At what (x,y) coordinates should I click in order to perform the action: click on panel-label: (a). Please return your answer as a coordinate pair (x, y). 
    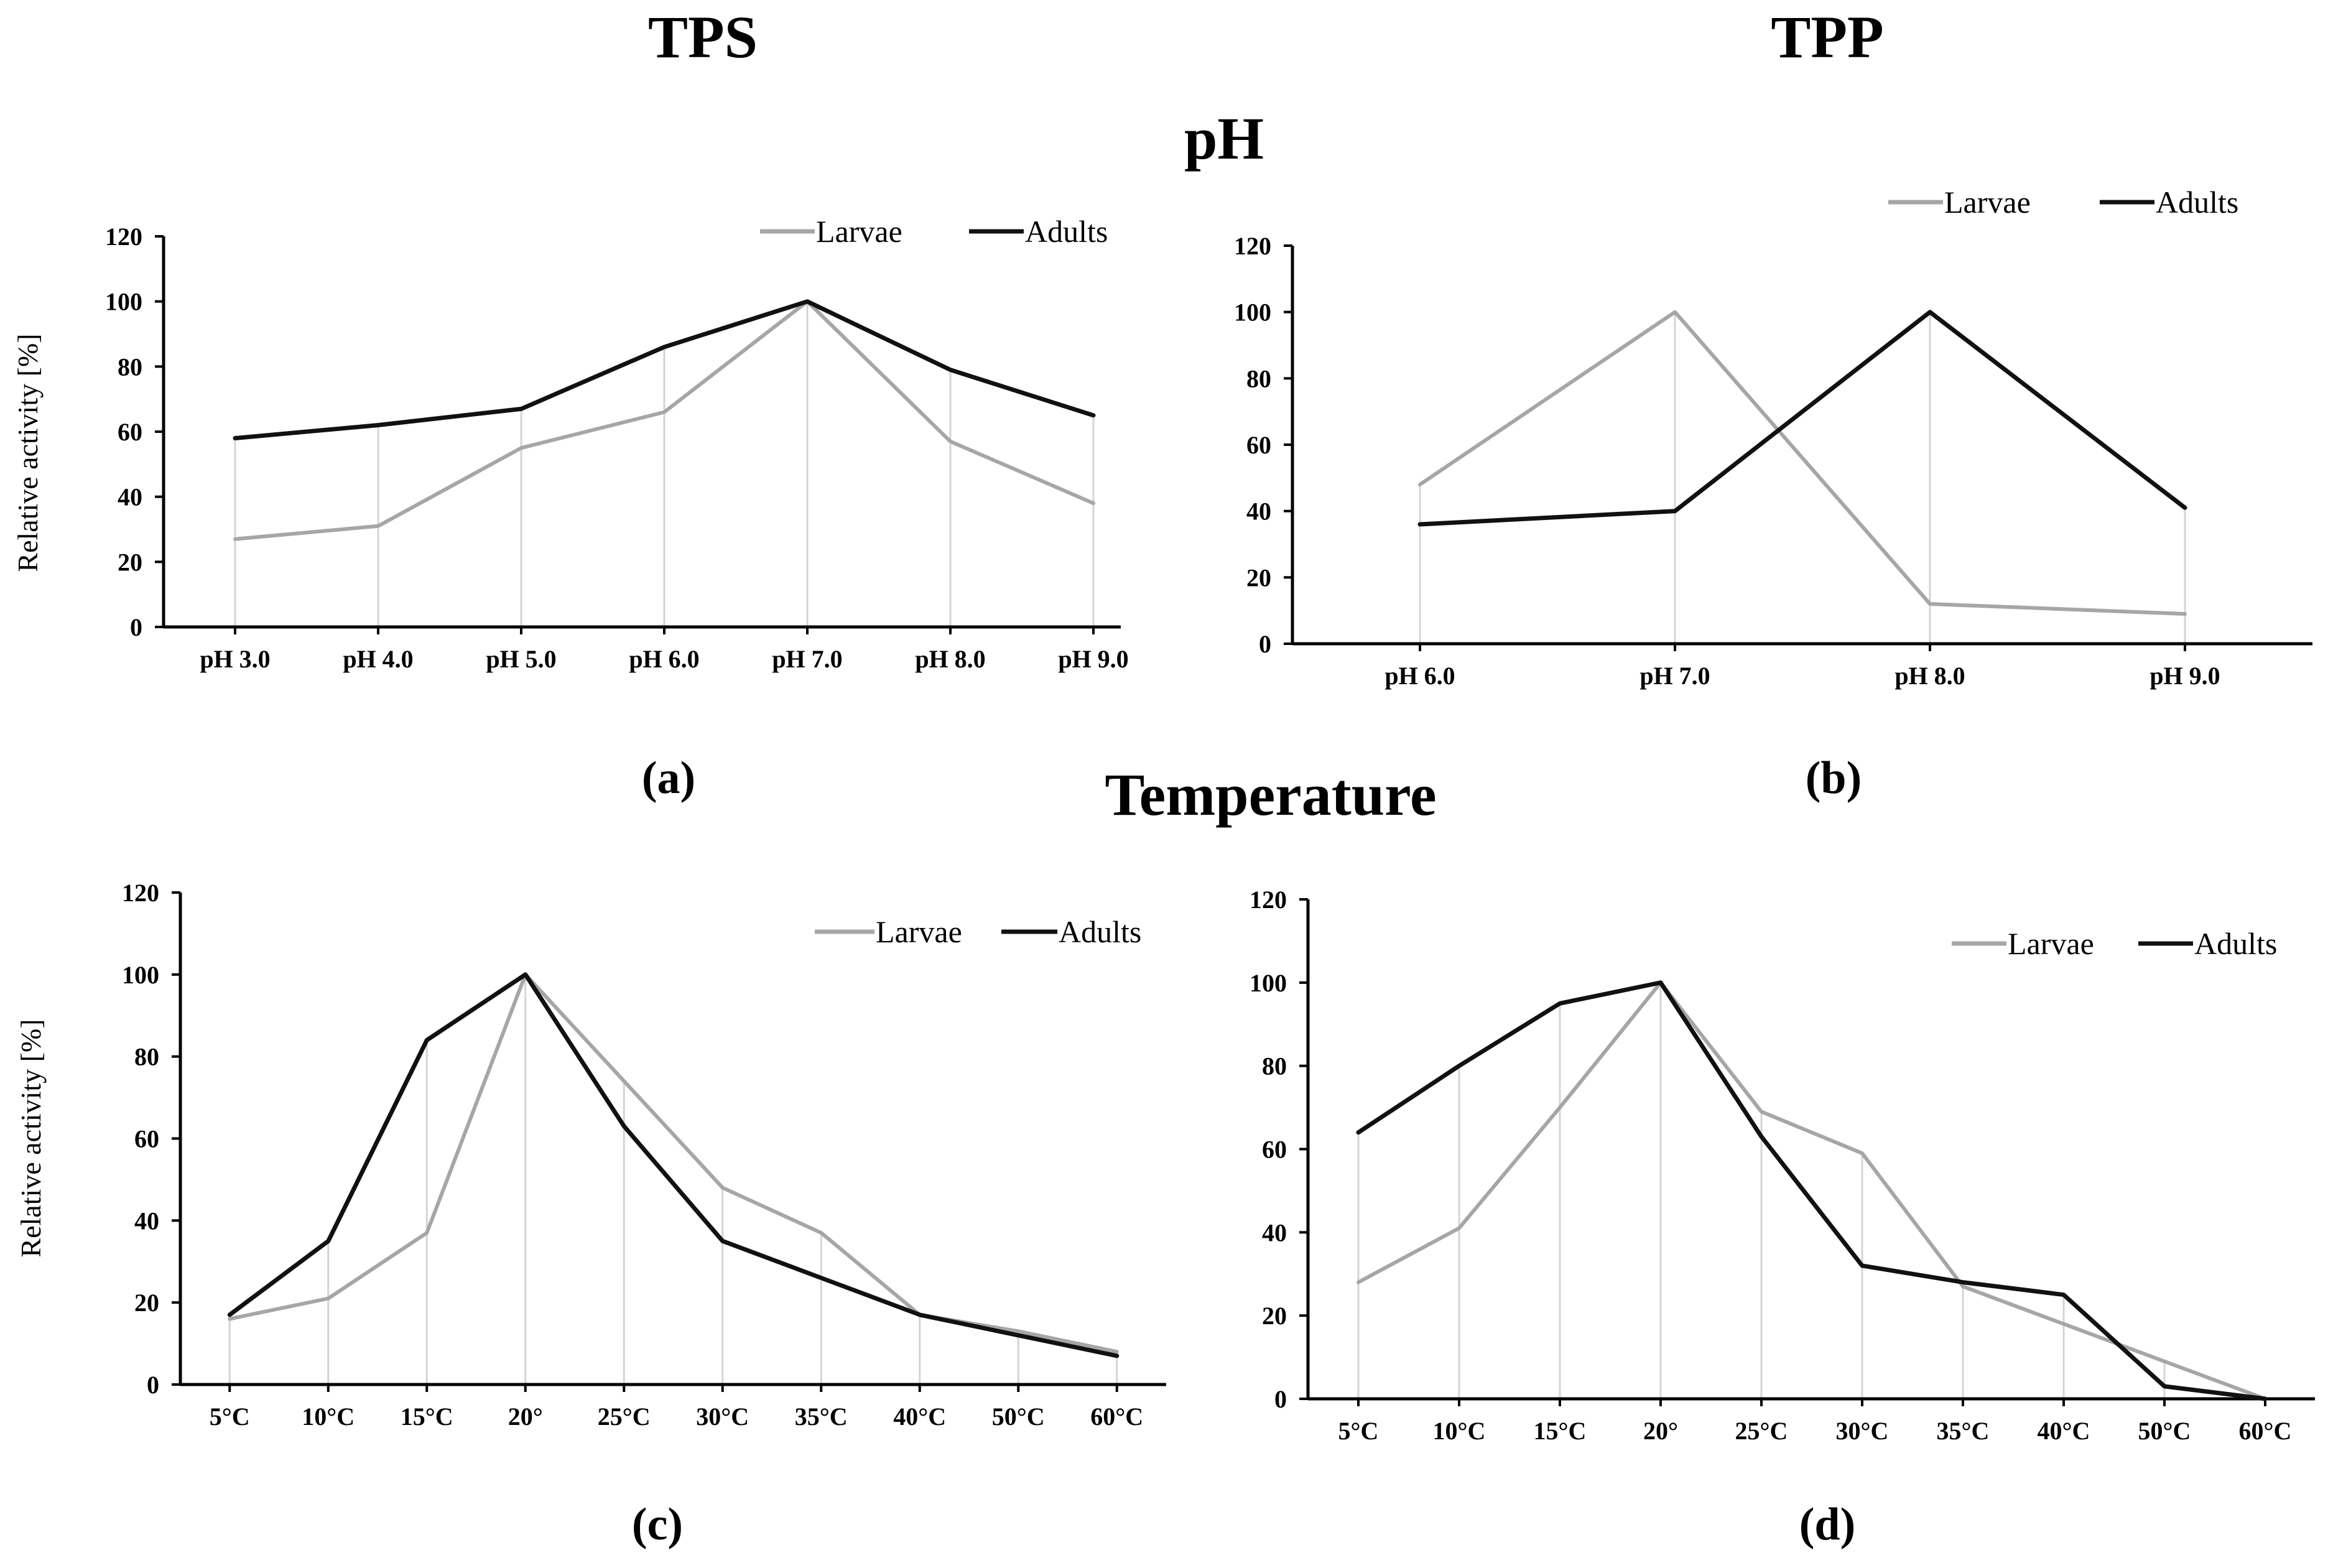
    Looking at the image, I should click on (668, 778).